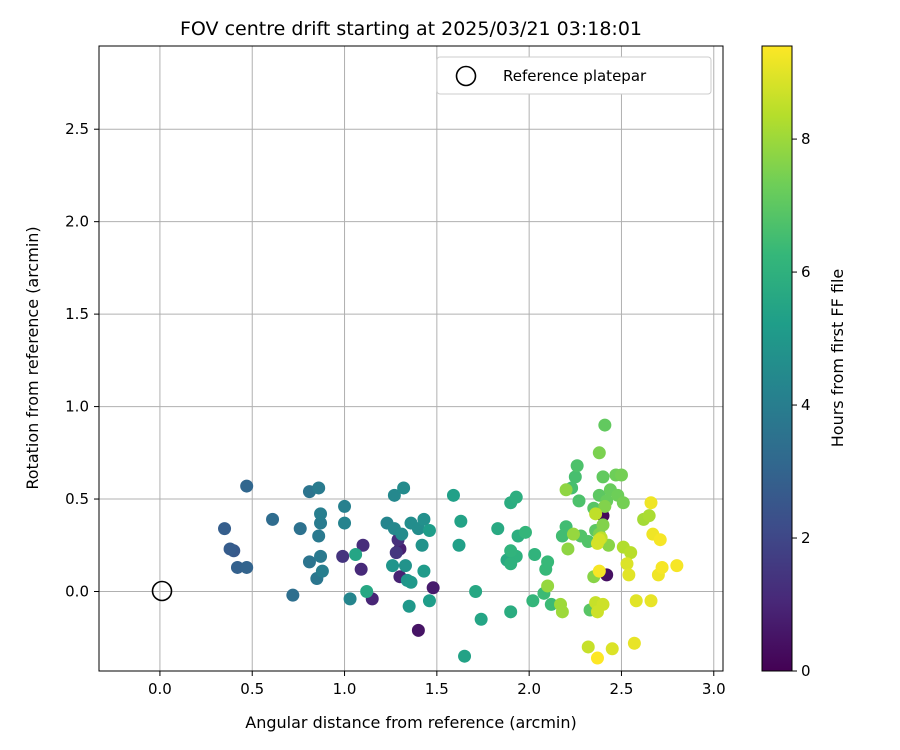  What do you see at coordinates (77, 314) in the screenshot?
I see `y-tick-label: 1.5` at bounding box center [77, 314].